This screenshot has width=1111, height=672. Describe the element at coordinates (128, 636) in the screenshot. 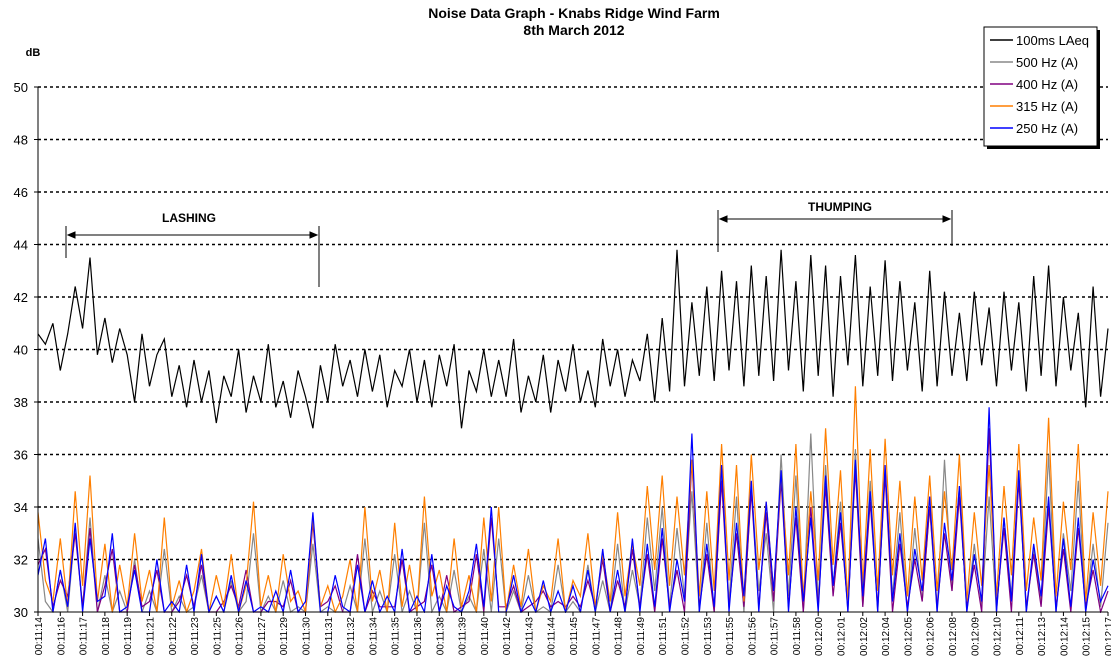

I see `x-tick-label: 00:11:19` at that location.